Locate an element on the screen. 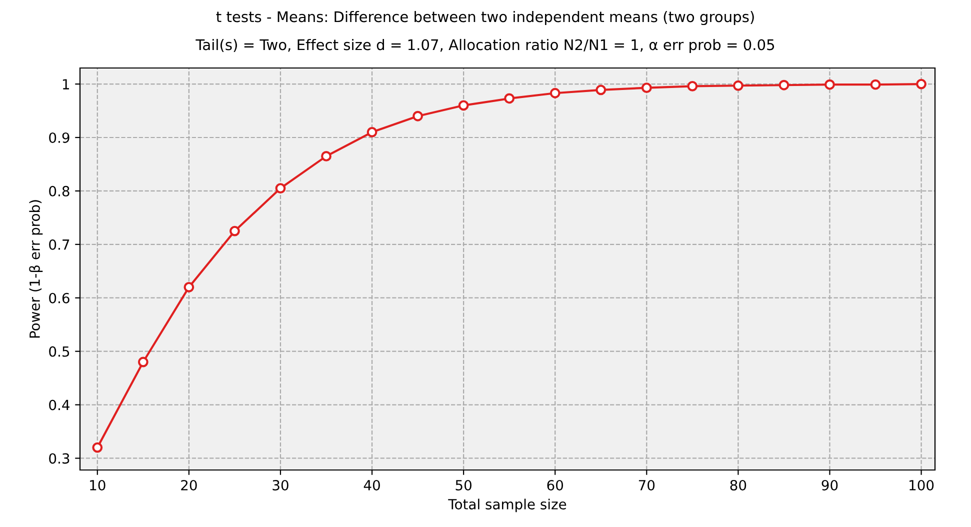 The width and height of the screenshot is (971, 527). x-tick-label: 60 is located at coordinates (555, 485).